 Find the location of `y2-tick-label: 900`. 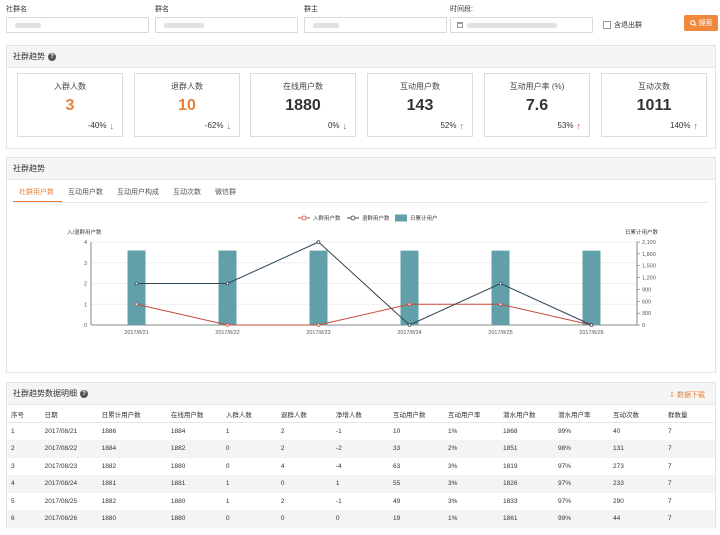

y2-tick-label: 900 is located at coordinates (646, 290).